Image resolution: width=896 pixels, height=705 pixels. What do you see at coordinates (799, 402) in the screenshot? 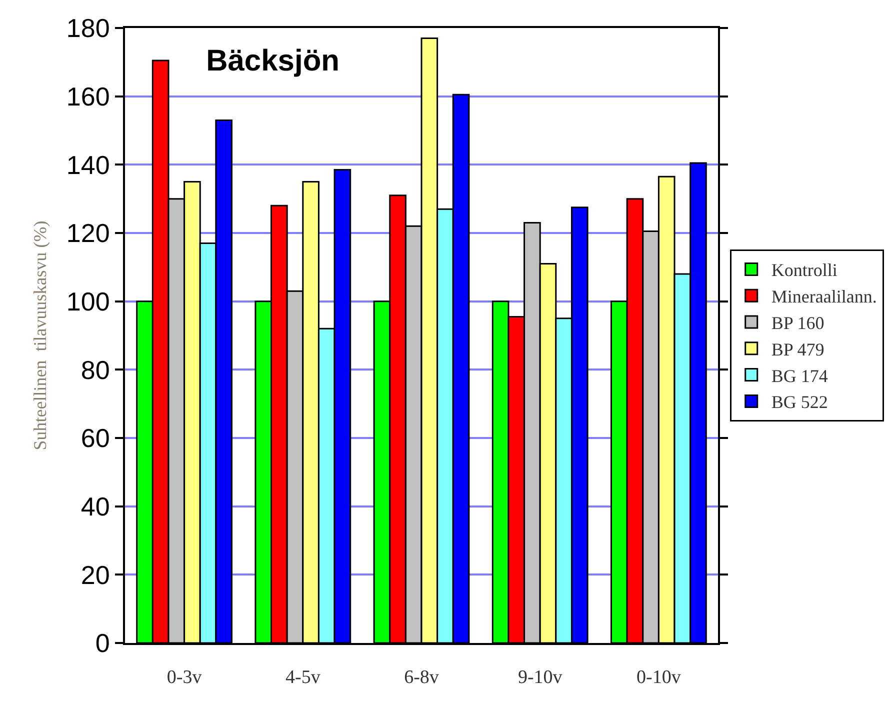
I see `legend-label: BG 522` at bounding box center [799, 402].